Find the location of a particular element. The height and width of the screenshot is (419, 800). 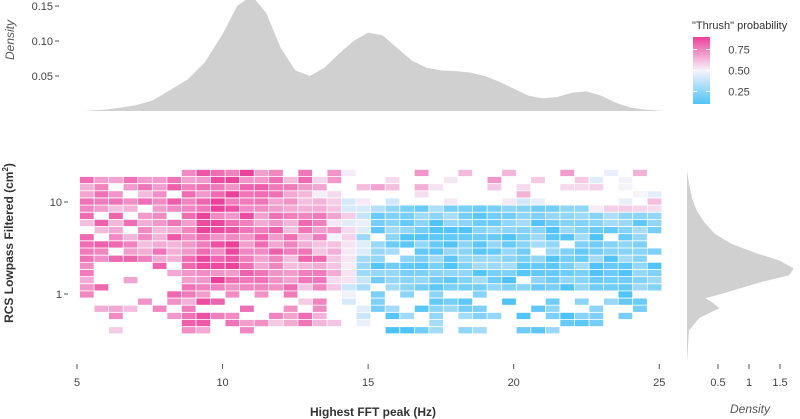

y-axis-title: RCS Lowpass Filtered (cm2) is located at coordinates (8, 243).